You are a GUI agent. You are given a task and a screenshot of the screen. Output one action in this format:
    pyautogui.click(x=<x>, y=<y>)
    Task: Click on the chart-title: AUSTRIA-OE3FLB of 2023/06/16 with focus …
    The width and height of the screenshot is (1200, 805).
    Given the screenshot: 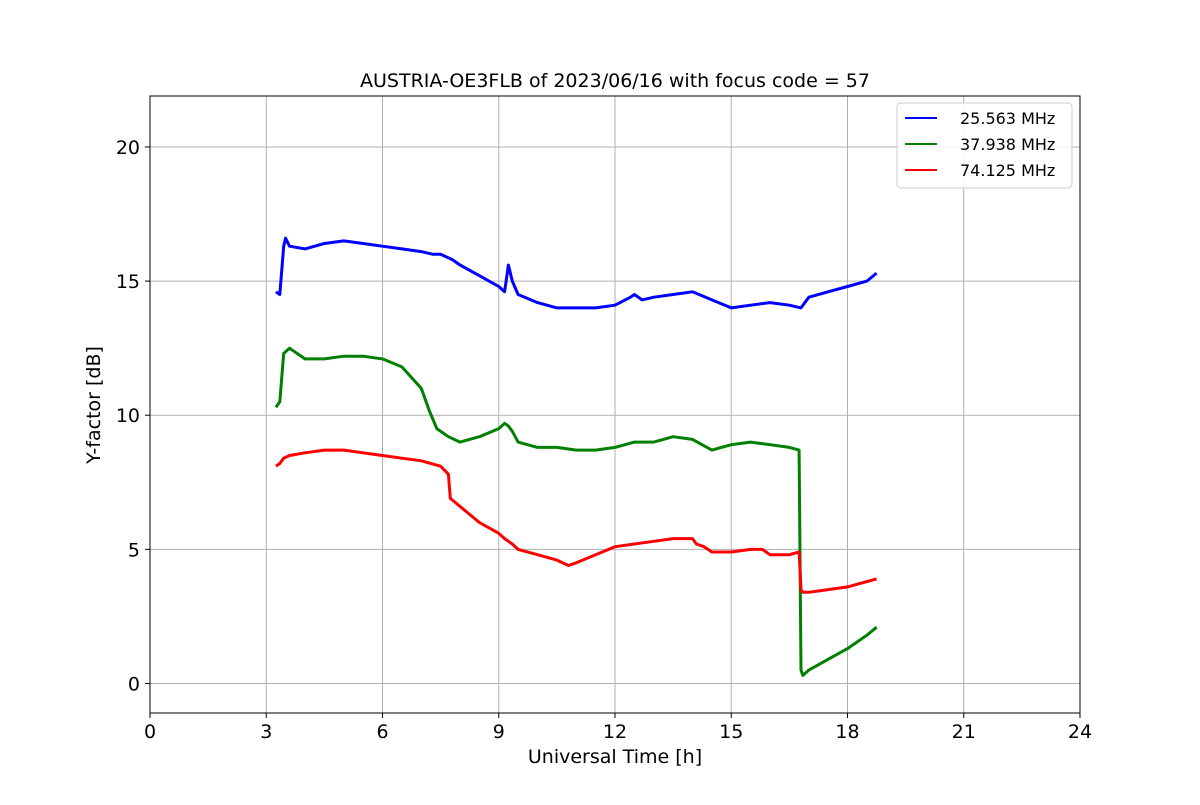 What is the action you would take?
    pyautogui.click(x=615, y=81)
    